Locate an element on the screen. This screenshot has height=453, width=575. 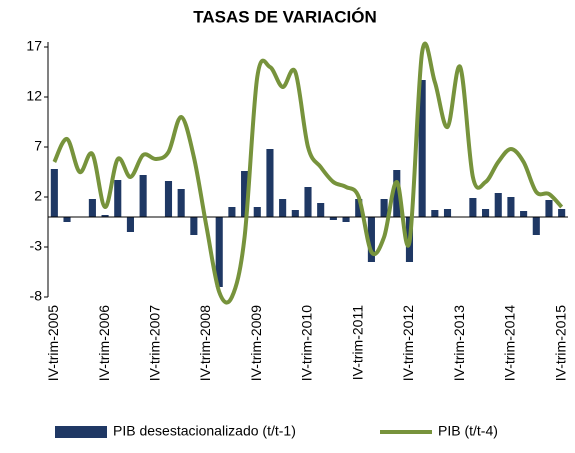
x-tick-label: IV-trim-2012 is located at coordinates (408, 343).